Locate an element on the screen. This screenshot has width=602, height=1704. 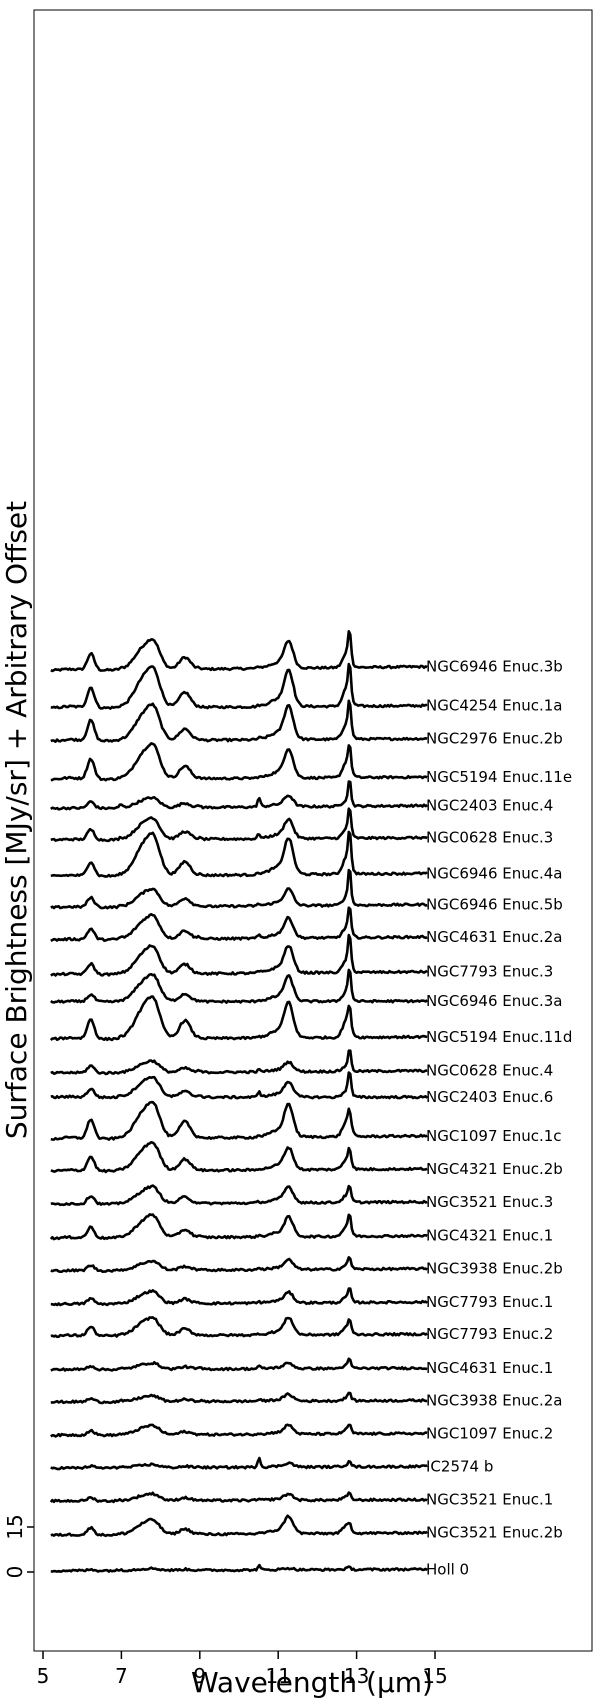
series-label: NGC3938 Enuc.2a is located at coordinates (494, 1400).